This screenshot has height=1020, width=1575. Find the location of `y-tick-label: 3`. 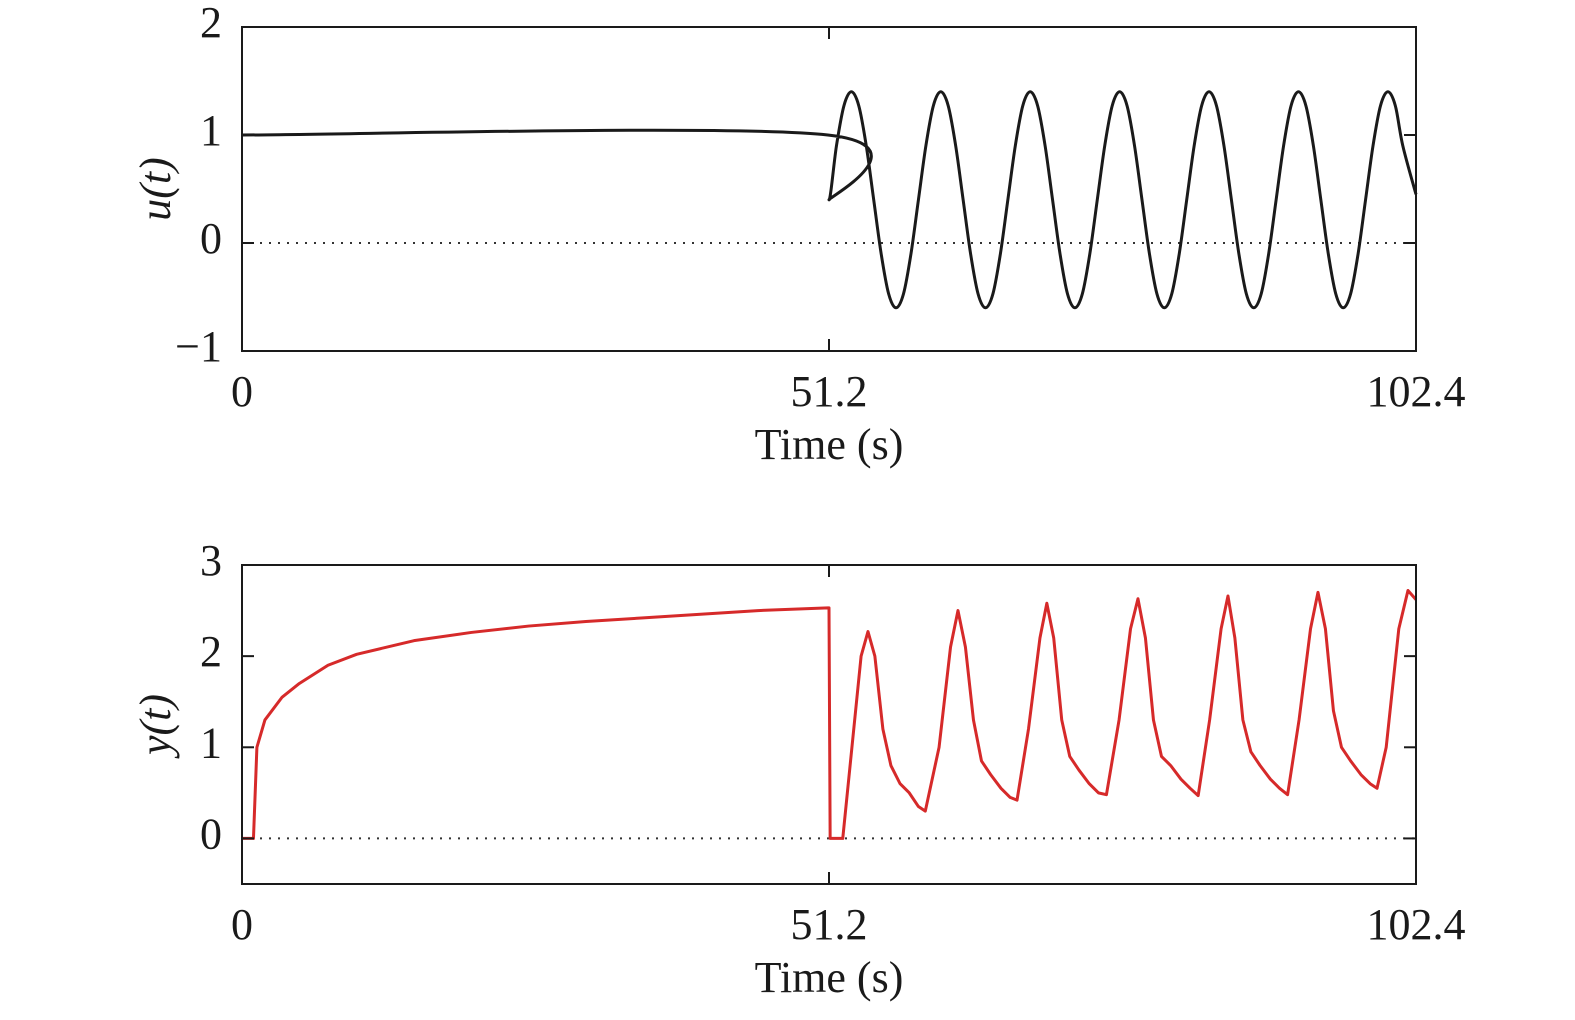

y-tick-label: 3 is located at coordinates (211, 560).